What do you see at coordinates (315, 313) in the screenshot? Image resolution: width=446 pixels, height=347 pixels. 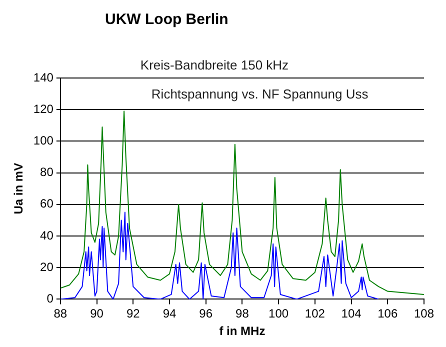 I see `x-tick-label: 102` at bounding box center [315, 313].